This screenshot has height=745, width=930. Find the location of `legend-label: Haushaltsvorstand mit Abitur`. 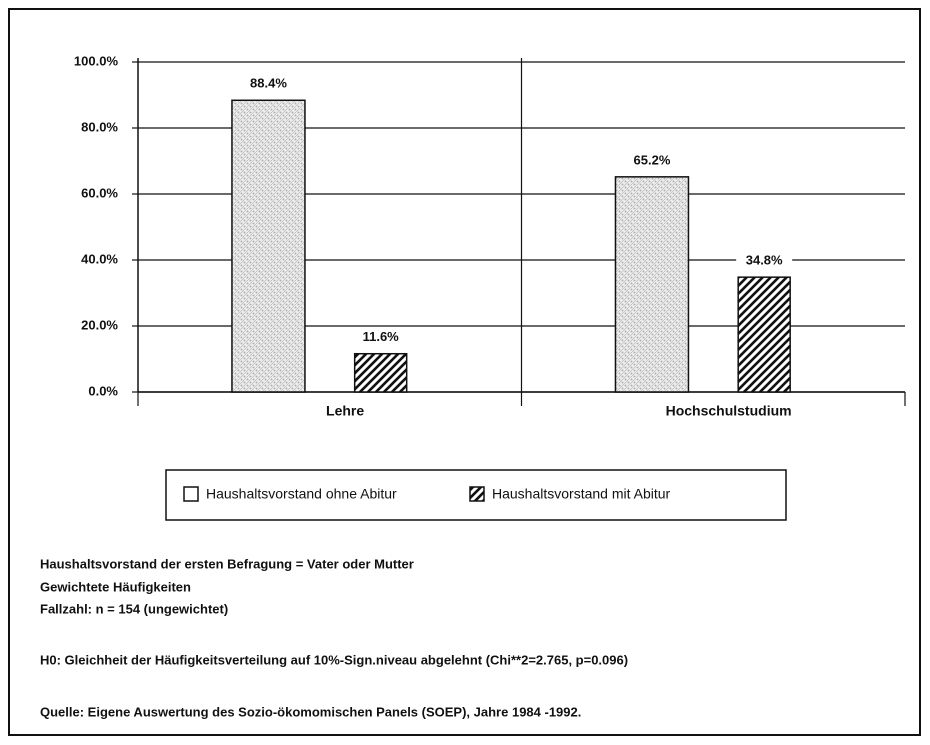

legend-label: Haushaltsvorstand mit Abitur is located at coordinates (581, 494).